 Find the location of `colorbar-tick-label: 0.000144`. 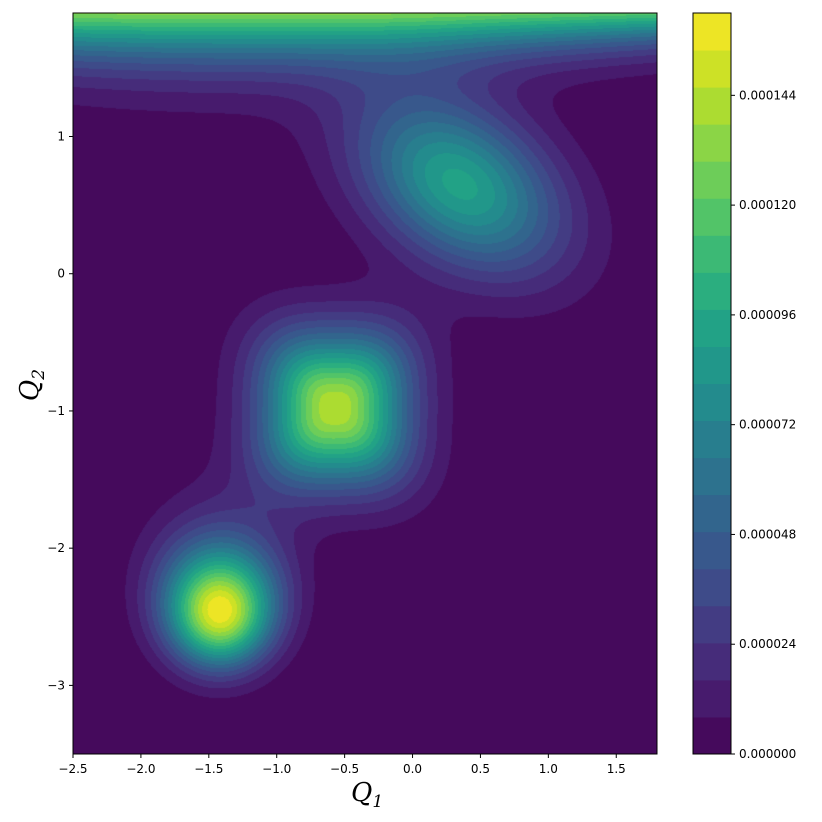

colorbar-tick-label: 0.000144 is located at coordinates (767, 95).